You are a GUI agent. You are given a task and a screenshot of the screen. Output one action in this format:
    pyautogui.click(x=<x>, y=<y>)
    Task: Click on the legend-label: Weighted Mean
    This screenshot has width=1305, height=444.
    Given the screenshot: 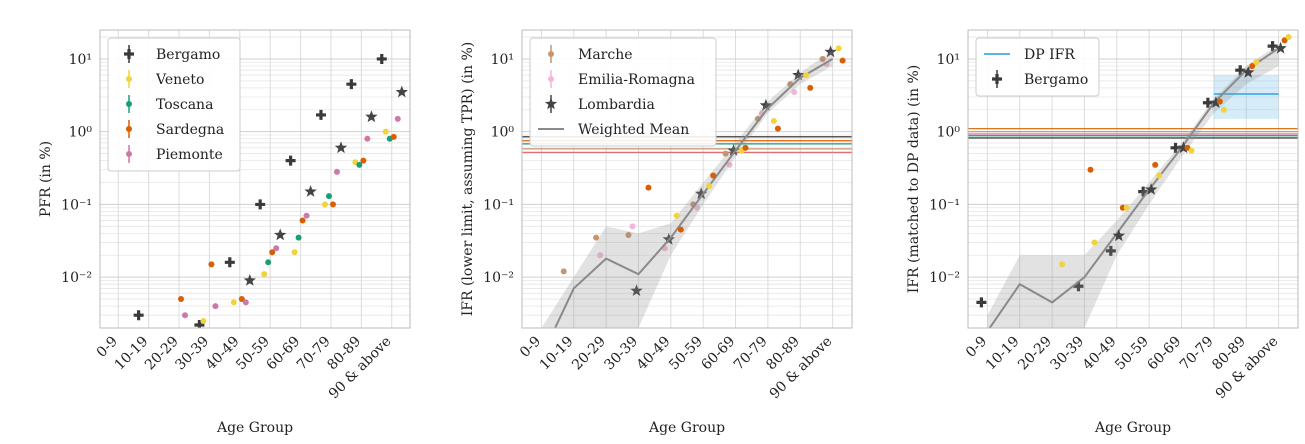 What is the action you would take?
    pyautogui.click(x=633, y=130)
    